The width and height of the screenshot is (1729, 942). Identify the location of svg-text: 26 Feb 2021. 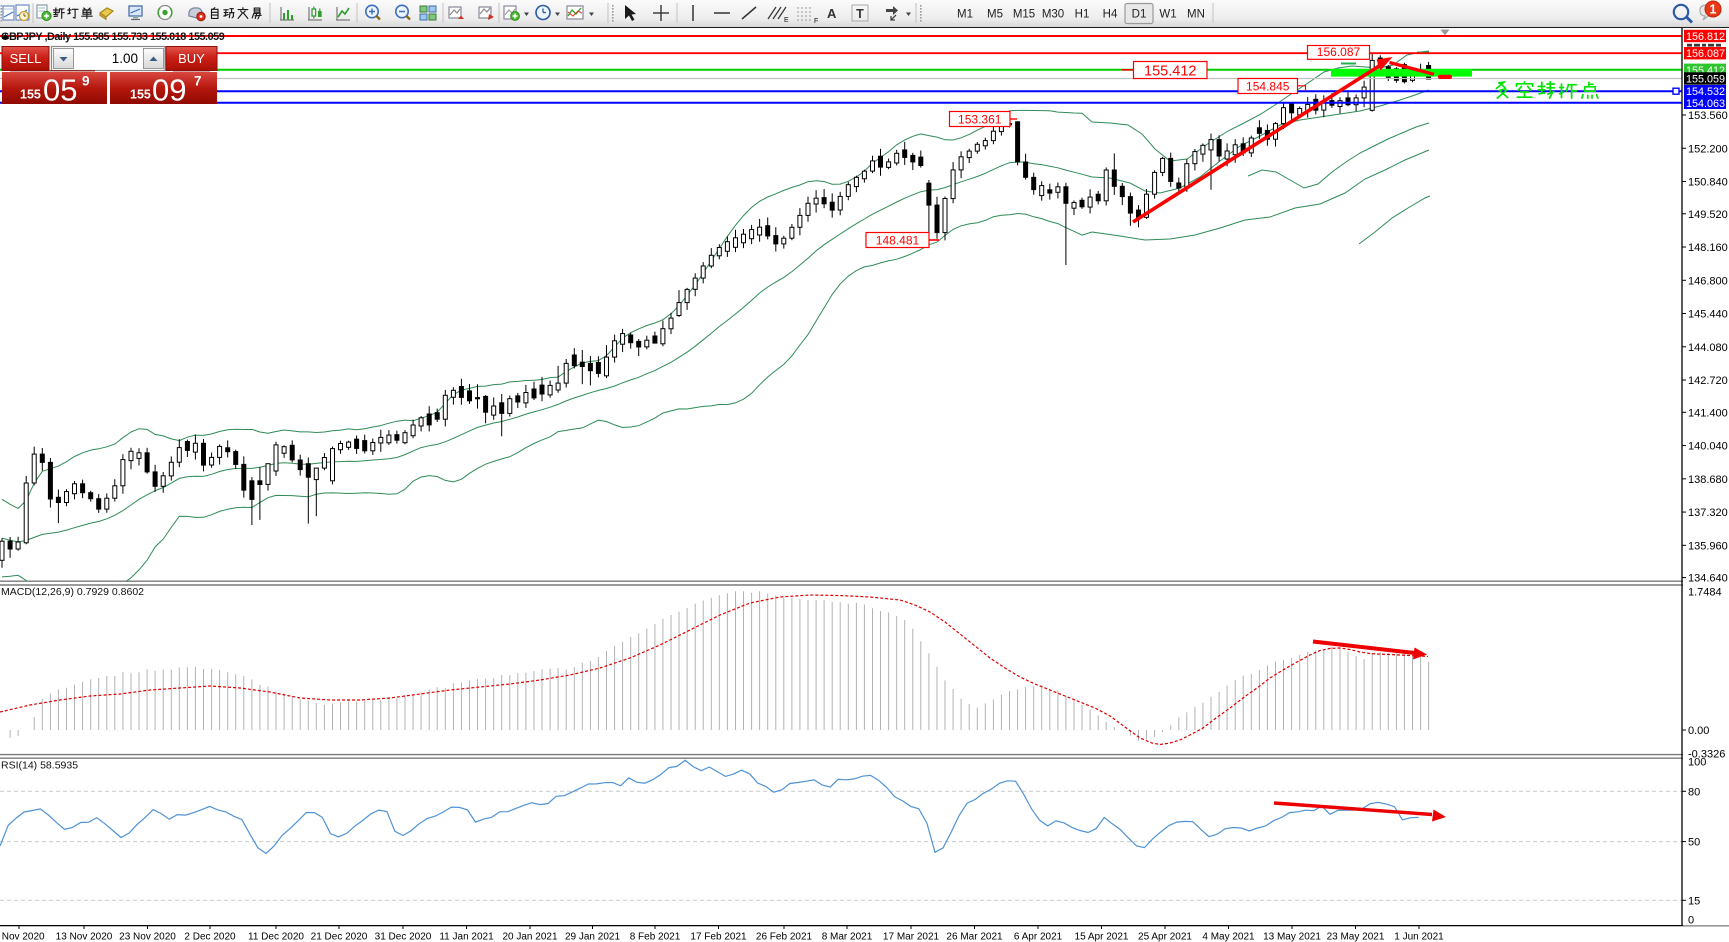
(784, 937).